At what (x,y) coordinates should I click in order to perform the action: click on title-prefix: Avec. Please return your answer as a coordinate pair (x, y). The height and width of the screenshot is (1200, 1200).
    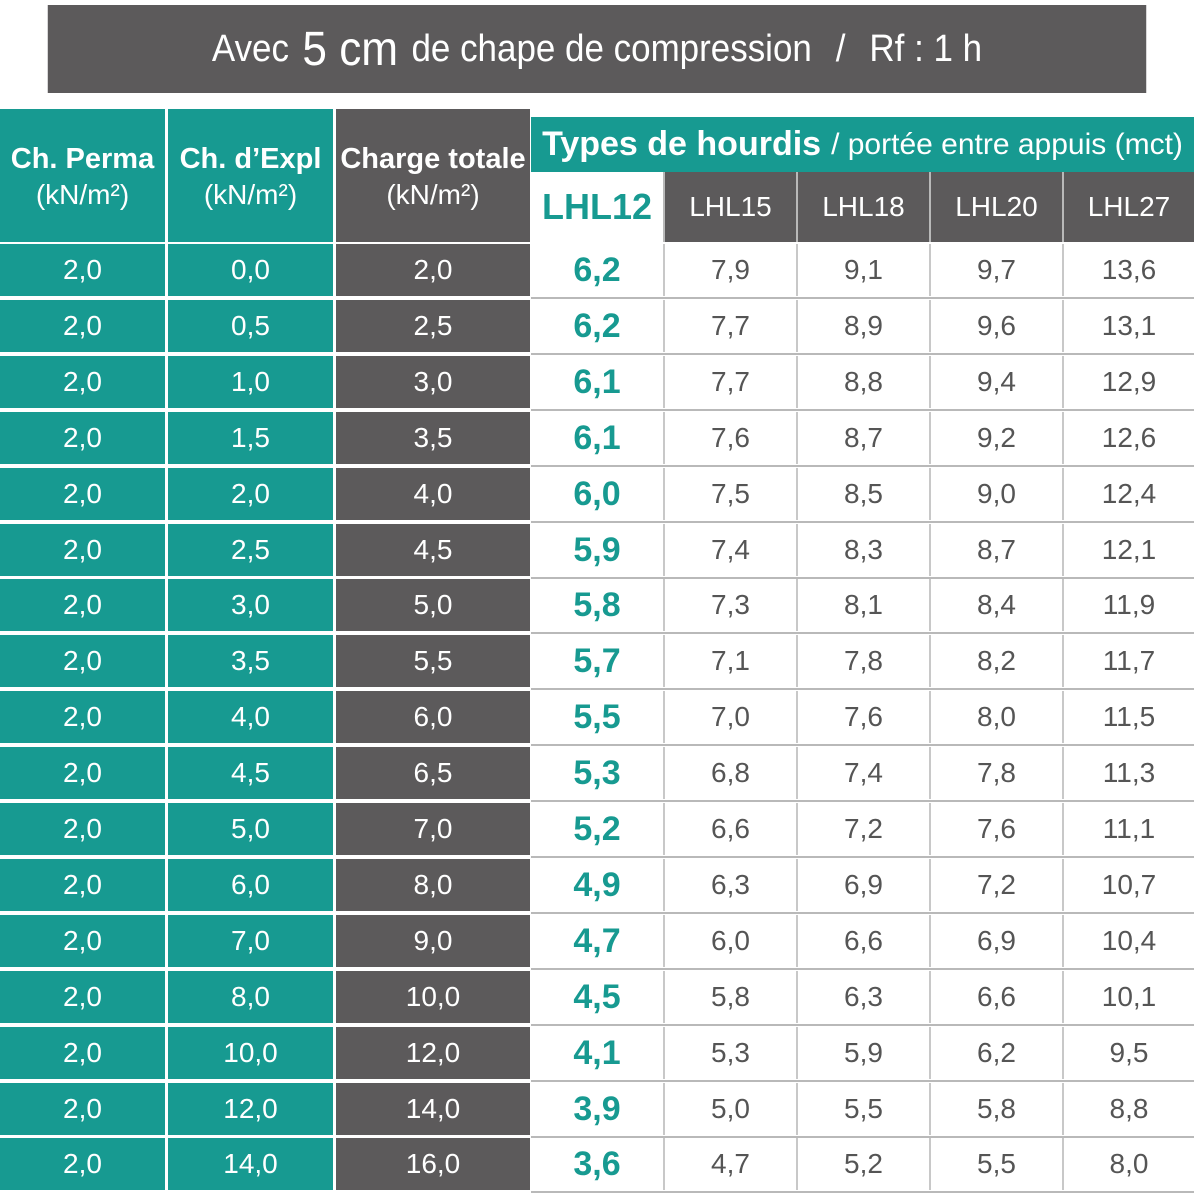
    Looking at the image, I should click on (250, 48).